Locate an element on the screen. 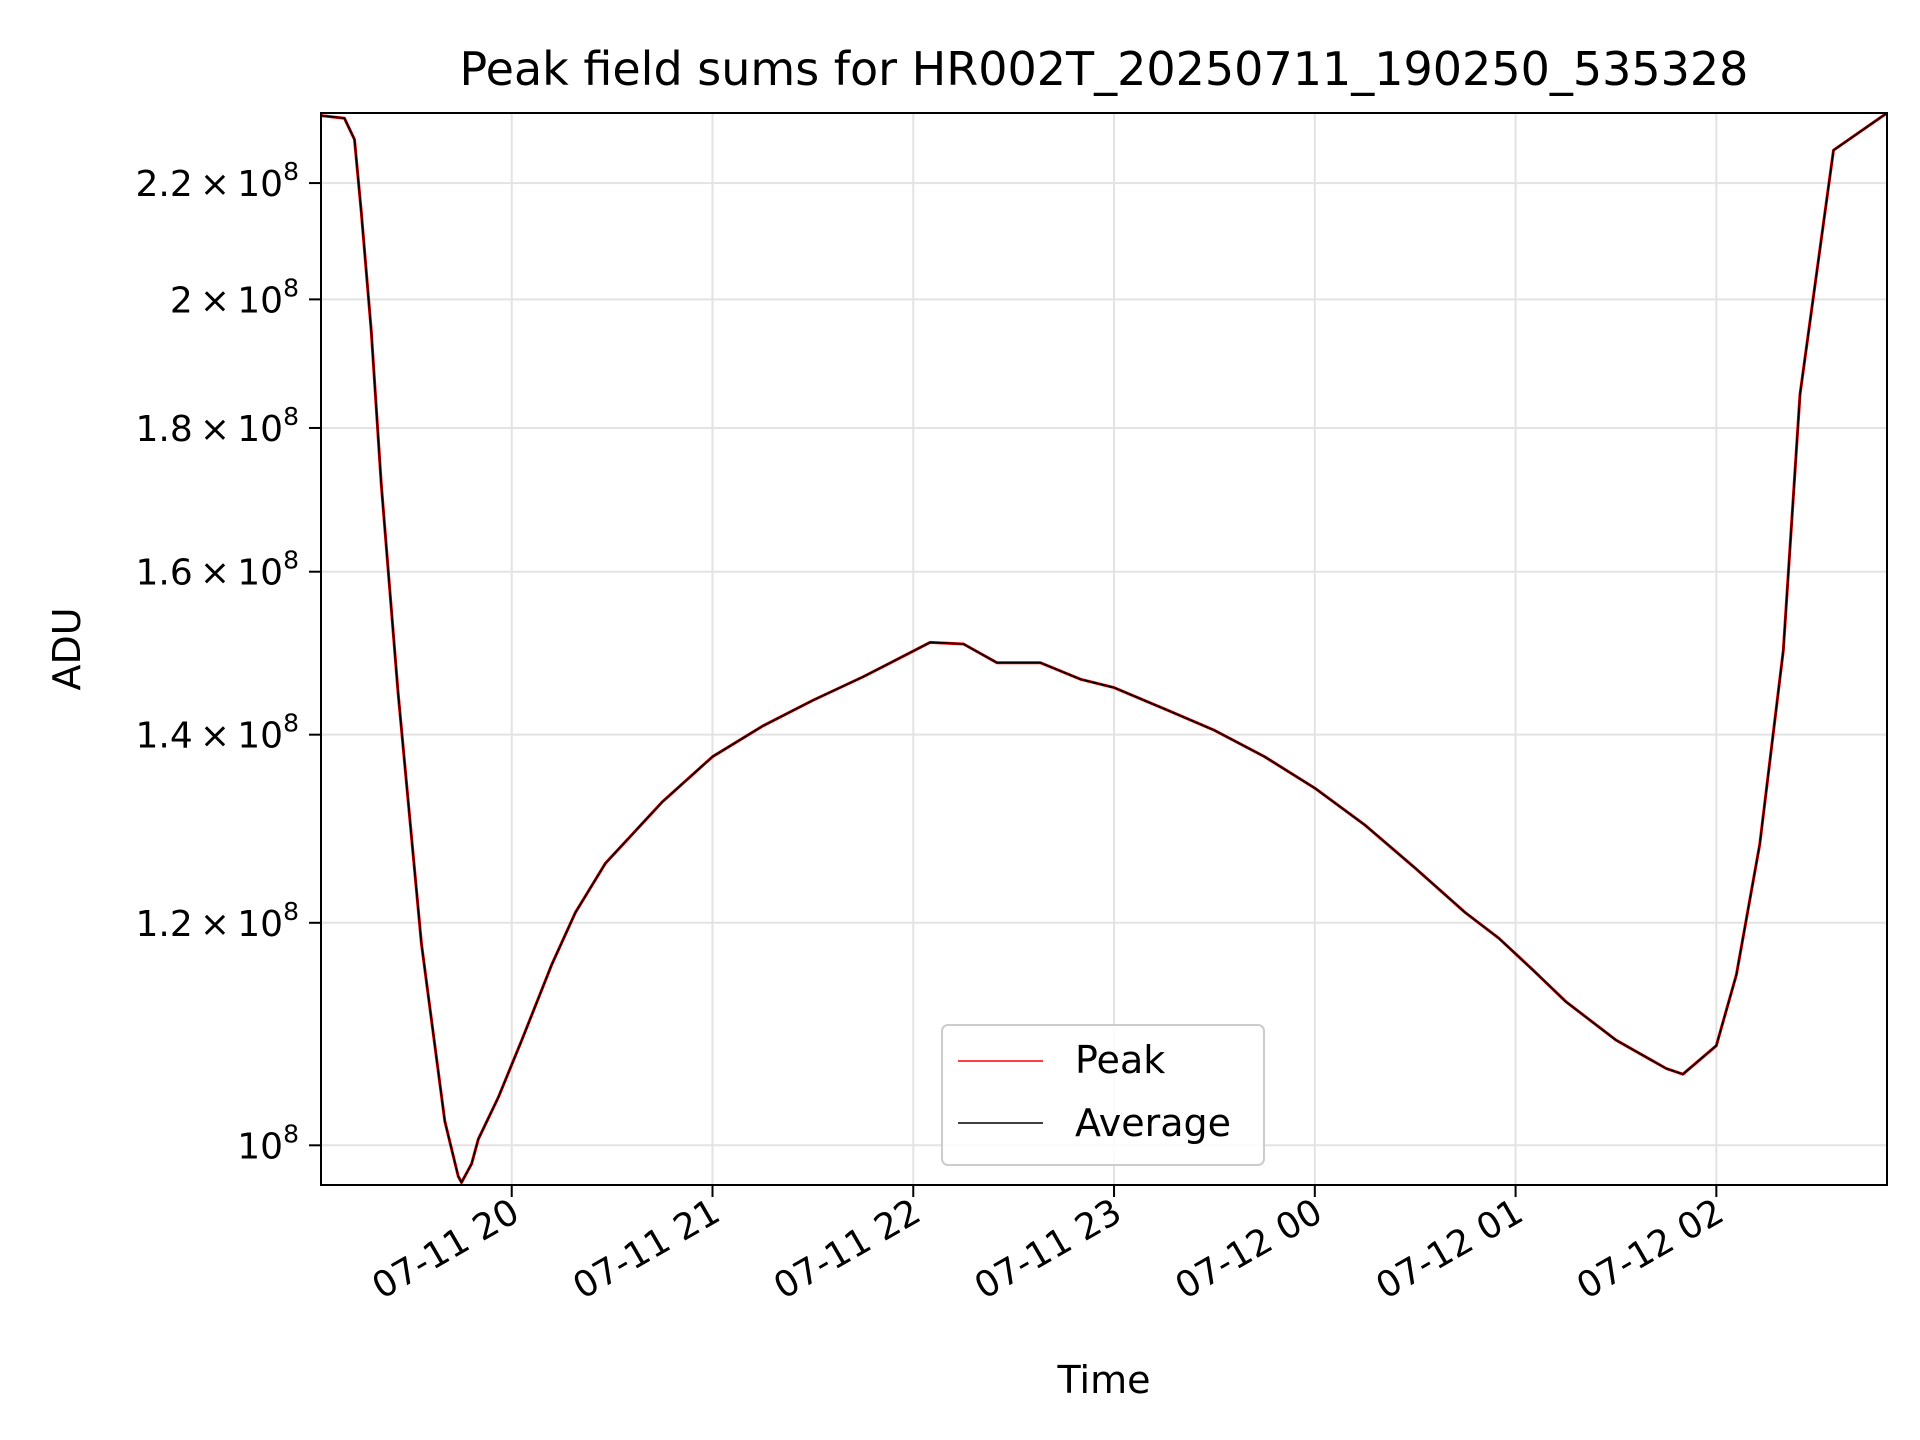 The image size is (1920, 1440). y-tick-label: 2.2 × 108 is located at coordinates (217, 181).